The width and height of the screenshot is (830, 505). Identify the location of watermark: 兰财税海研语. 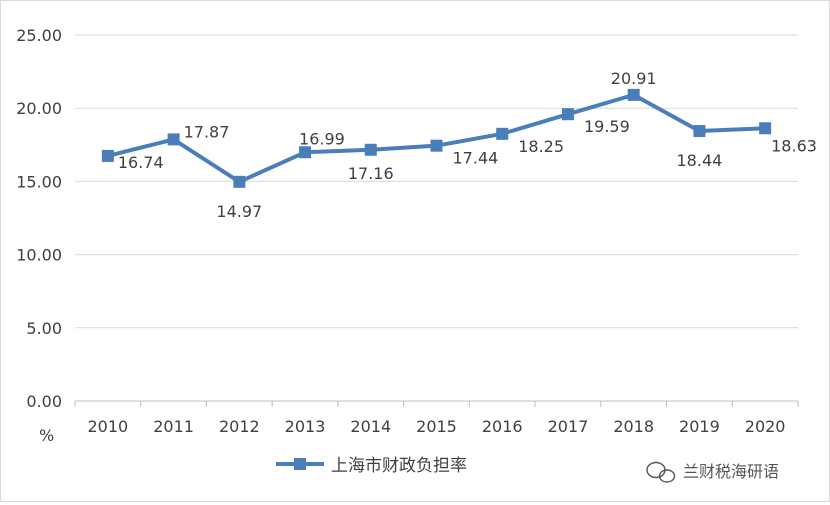
(712, 472).